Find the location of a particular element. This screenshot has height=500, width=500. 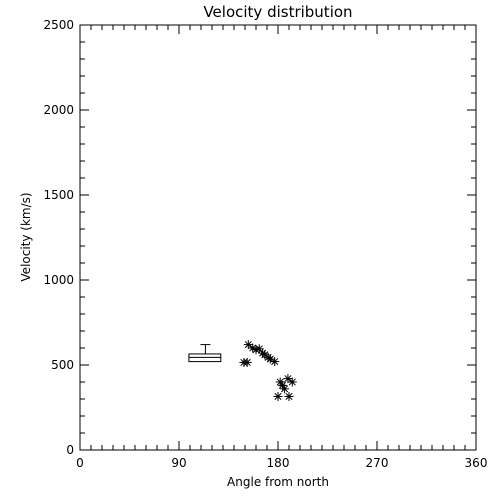

chart-title: Velocity distribution is located at coordinates (277, 12).